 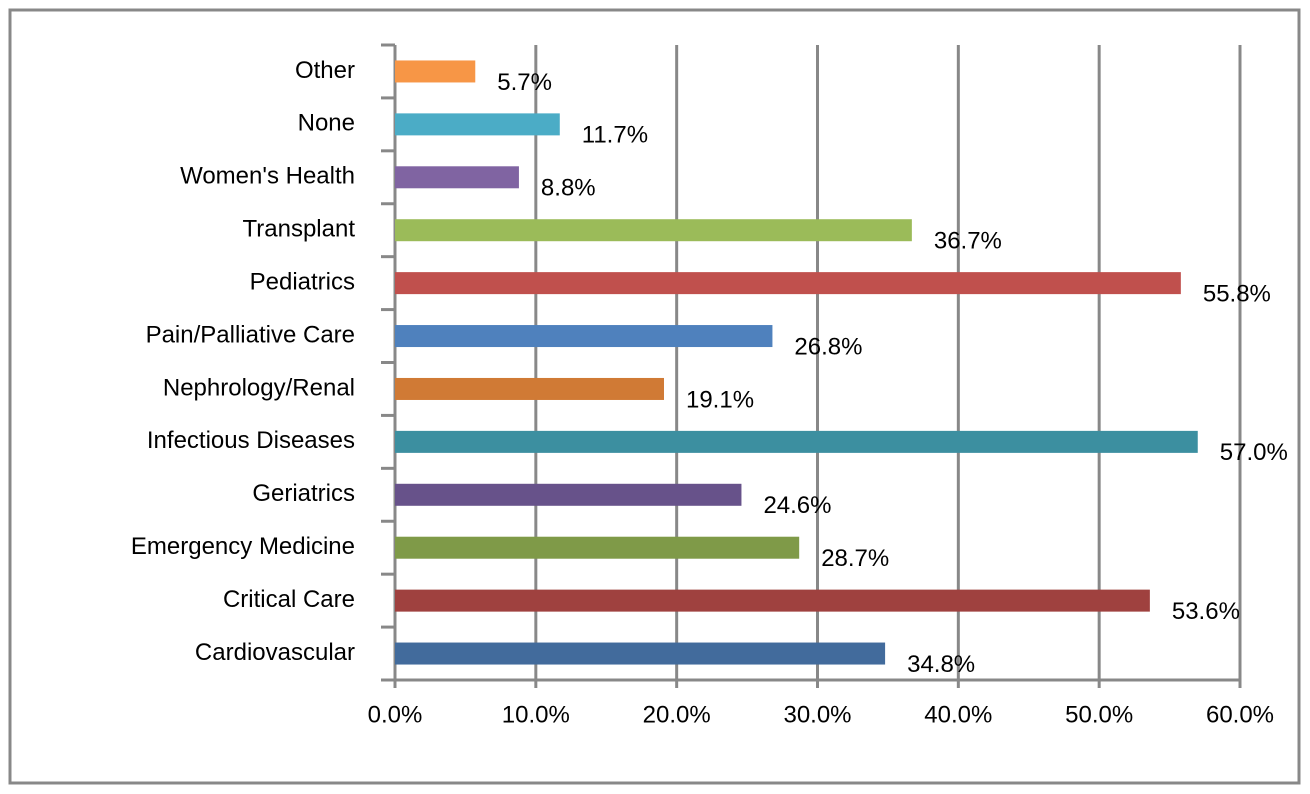 I want to click on value-label: 36.7%, so click(x=968, y=241).